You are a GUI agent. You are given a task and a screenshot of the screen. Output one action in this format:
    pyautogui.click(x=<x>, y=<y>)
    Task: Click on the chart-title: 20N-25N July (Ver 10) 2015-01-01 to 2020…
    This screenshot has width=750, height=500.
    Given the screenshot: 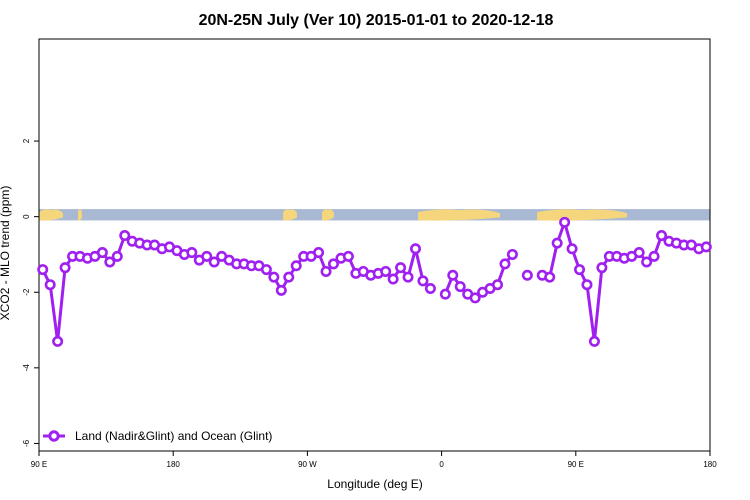 What is the action you would take?
    pyautogui.click(x=376, y=20)
    